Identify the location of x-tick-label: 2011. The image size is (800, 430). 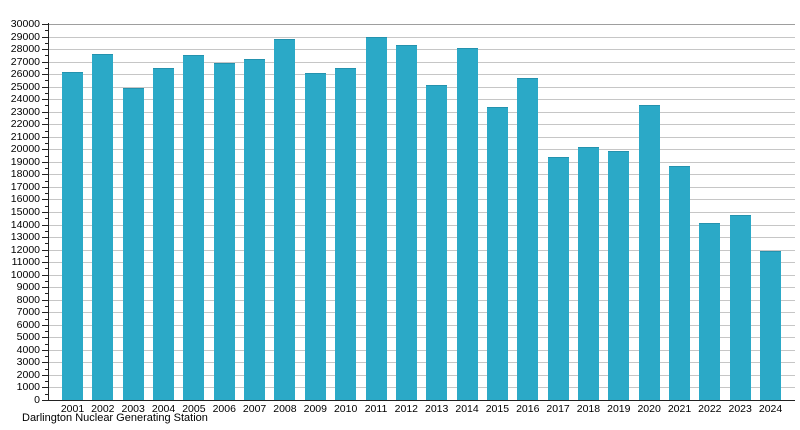
(376, 409).